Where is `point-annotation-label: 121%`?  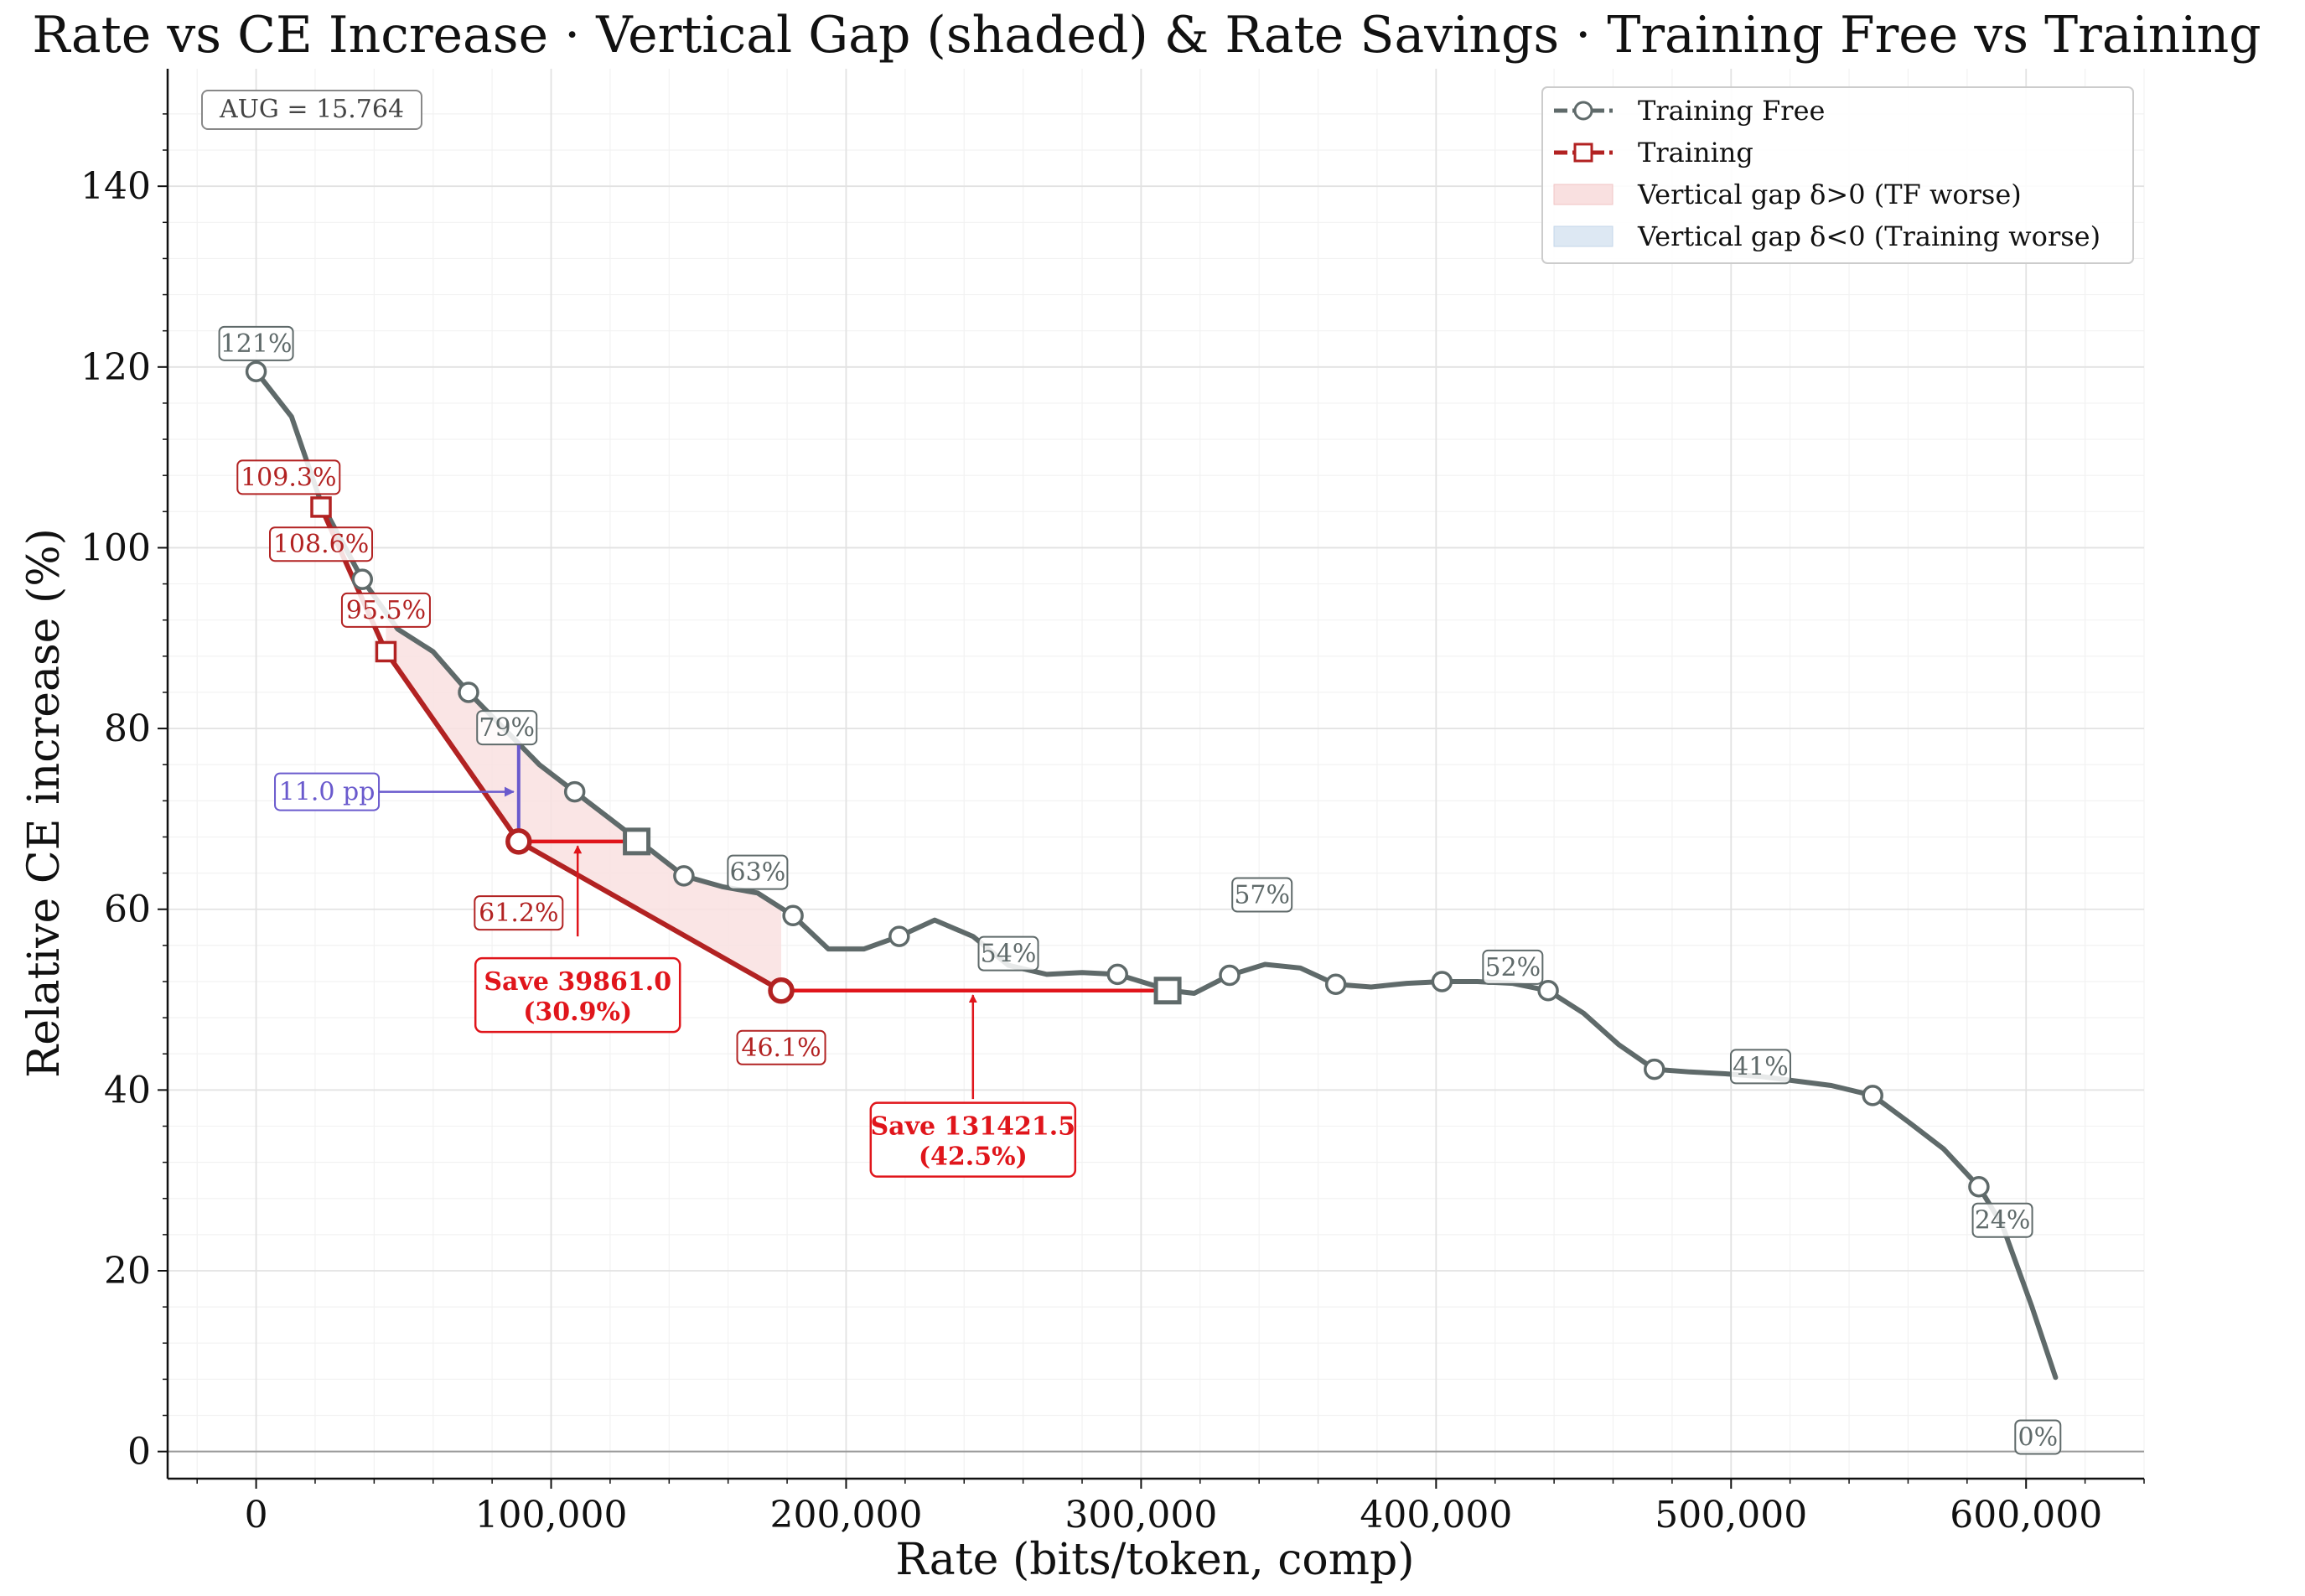
point-annotation-label: 121% is located at coordinates (256, 344).